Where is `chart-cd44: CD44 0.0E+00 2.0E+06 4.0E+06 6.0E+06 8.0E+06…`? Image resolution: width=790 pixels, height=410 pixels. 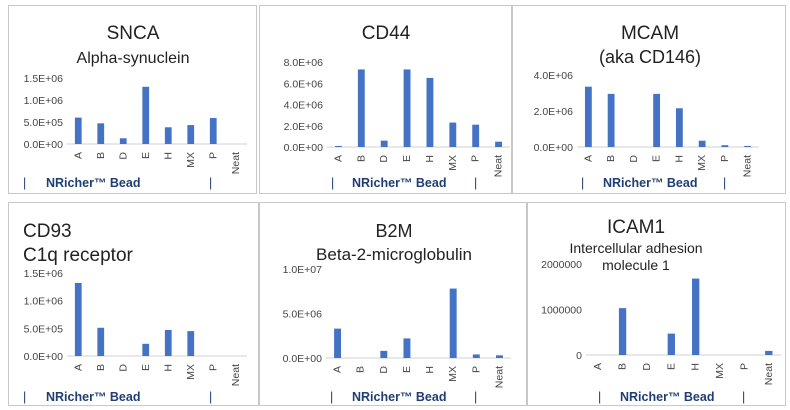
chart-cd44: CD44 0.0E+00 2.0E+06 4.0E+06 6.0E+06 8.0E+06… is located at coordinates (397, 106).